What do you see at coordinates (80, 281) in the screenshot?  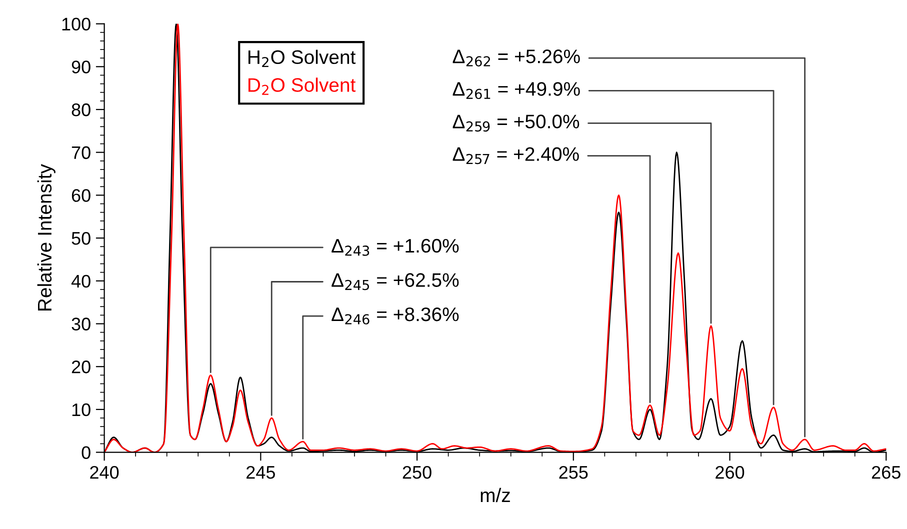 I see `y-tick-label: 40` at bounding box center [80, 281].